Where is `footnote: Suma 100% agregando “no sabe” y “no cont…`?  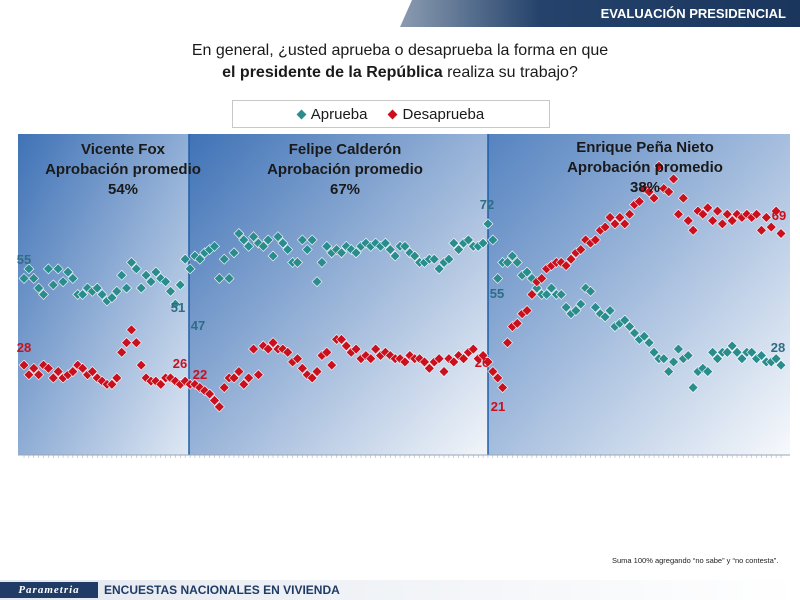 footnote: Suma 100% agregando “no sabe” y “no cont… is located at coordinates (695, 560).